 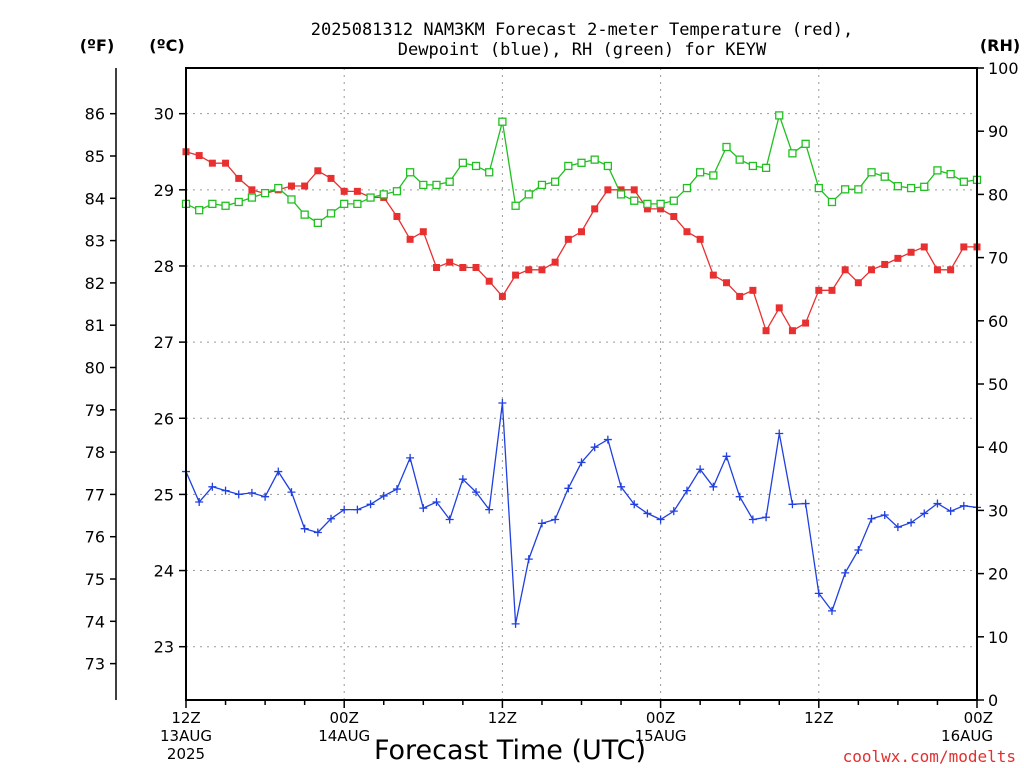 What do you see at coordinates (818, 718) in the screenshot?
I see `x-tick-label-time: 12Z` at bounding box center [818, 718].